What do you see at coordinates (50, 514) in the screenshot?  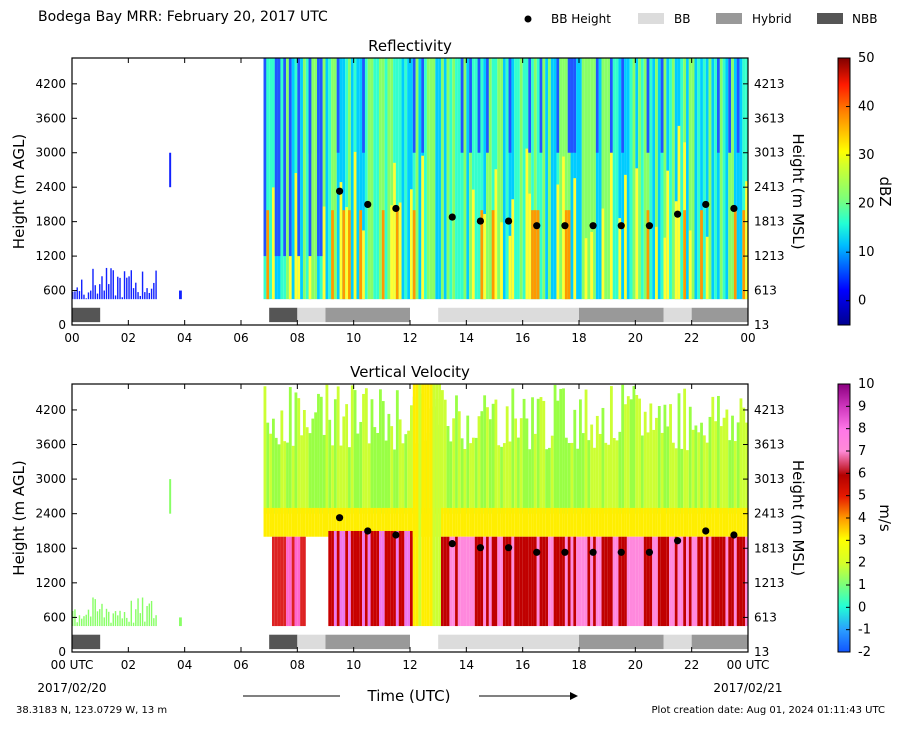 I see `vel-y-tick-label: 2400` at bounding box center [50, 514].